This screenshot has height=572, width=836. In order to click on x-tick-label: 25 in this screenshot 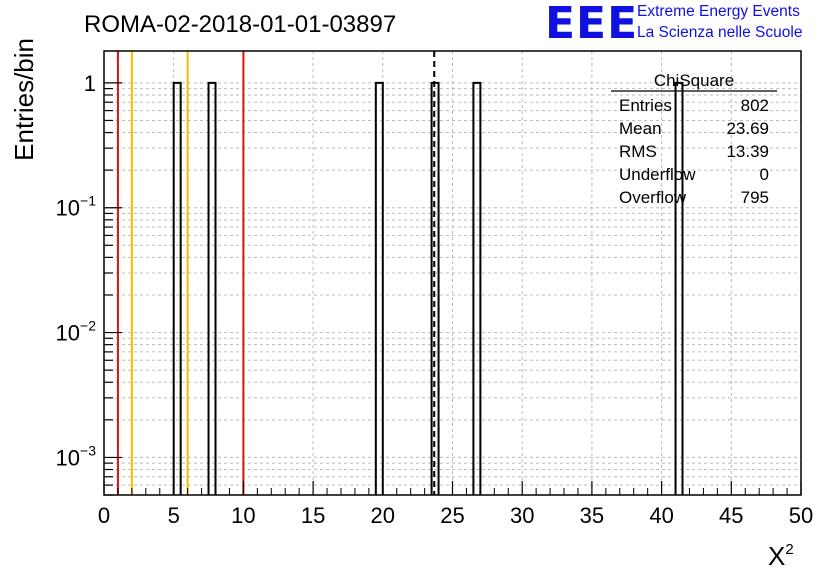, I will do `click(452, 515)`.